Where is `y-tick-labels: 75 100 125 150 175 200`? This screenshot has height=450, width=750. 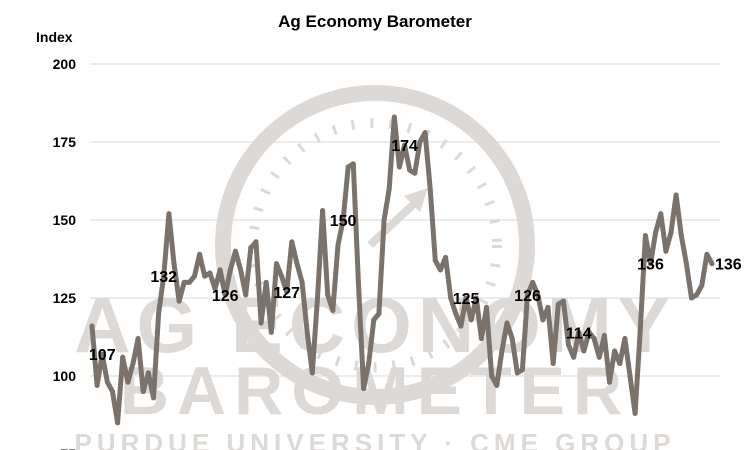 y-tick-labels: 75 100 125 150 175 200 is located at coordinates (65, 253).